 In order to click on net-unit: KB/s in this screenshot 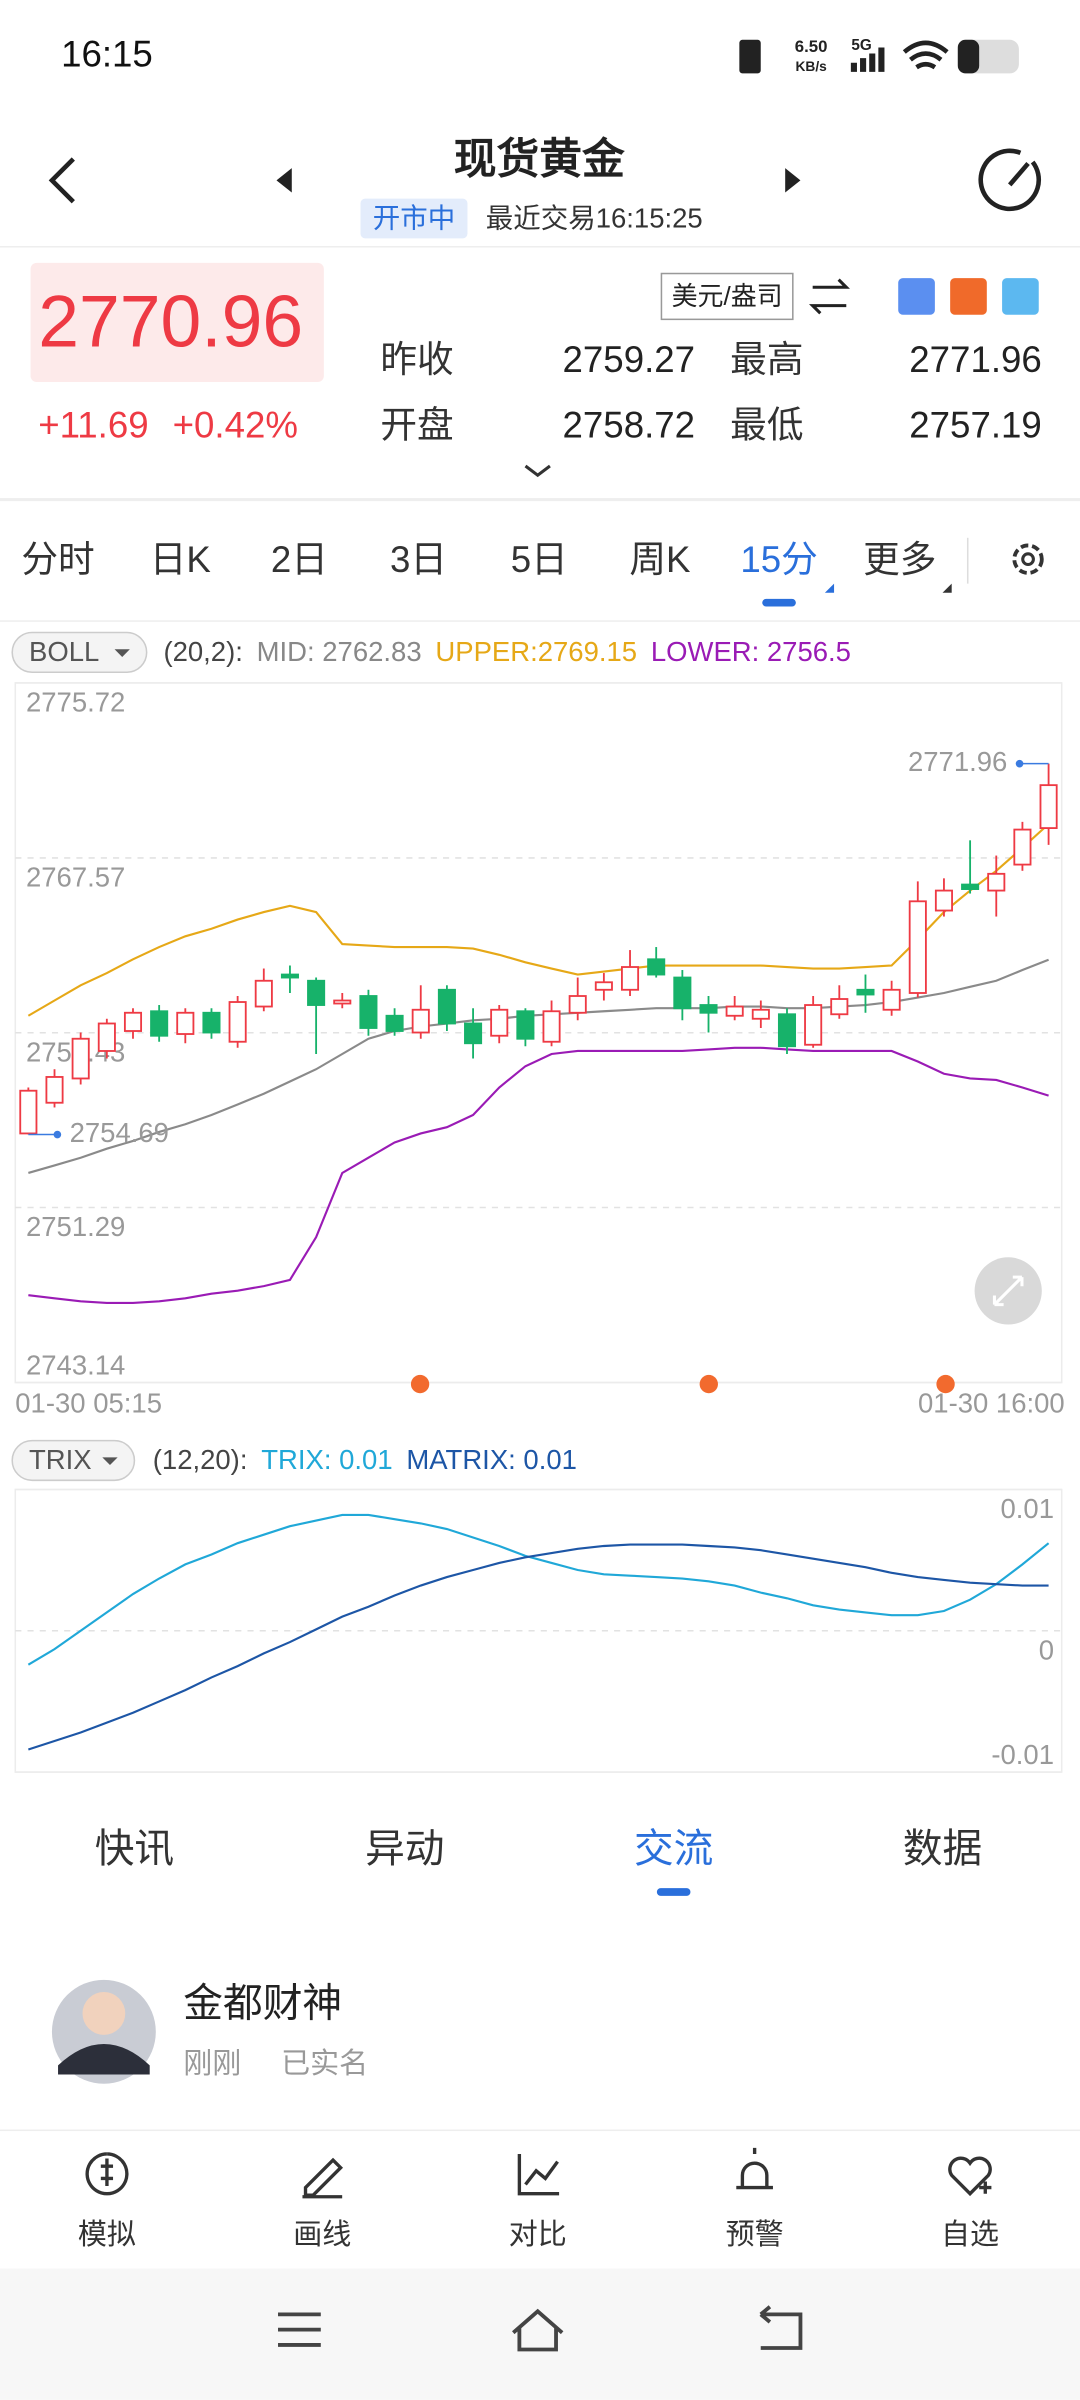, I will do `click(811, 66)`.